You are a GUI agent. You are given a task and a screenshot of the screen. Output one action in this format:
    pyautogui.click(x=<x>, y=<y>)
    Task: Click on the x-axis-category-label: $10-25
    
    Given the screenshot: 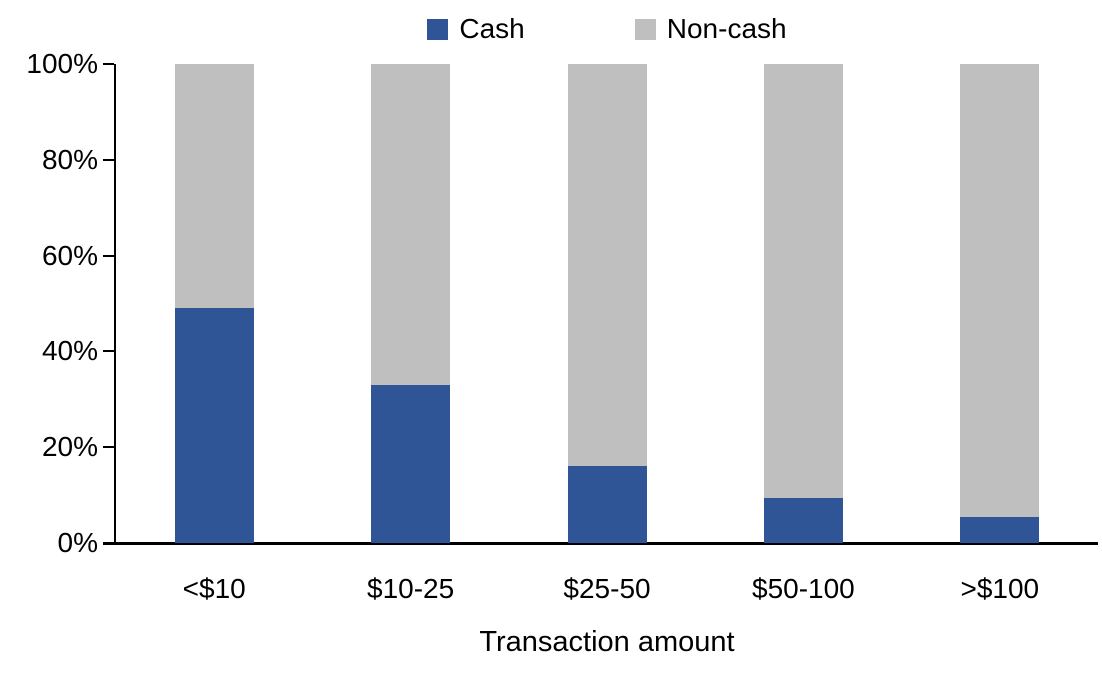 What is the action you would take?
    pyautogui.click(x=411, y=588)
    